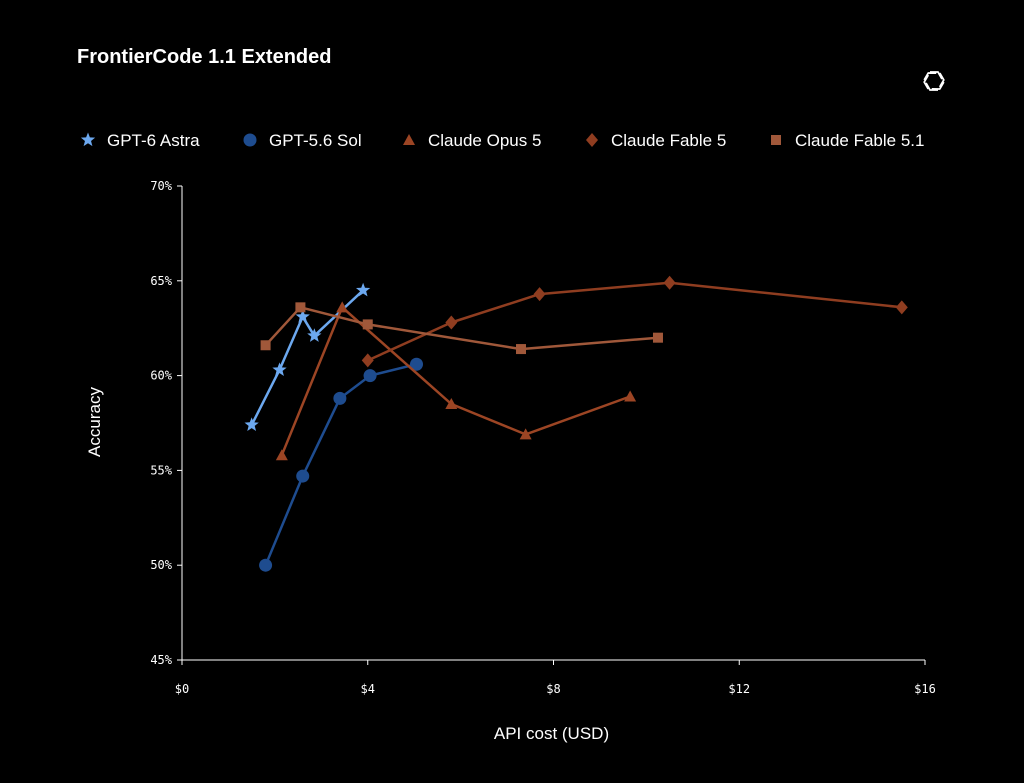 The height and width of the screenshot is (783, 1024). What do you see at coordinates (153, 140) in the screenshot?
I see `legend-label: GPT-6 Astra` at bounding box center [153, 140].